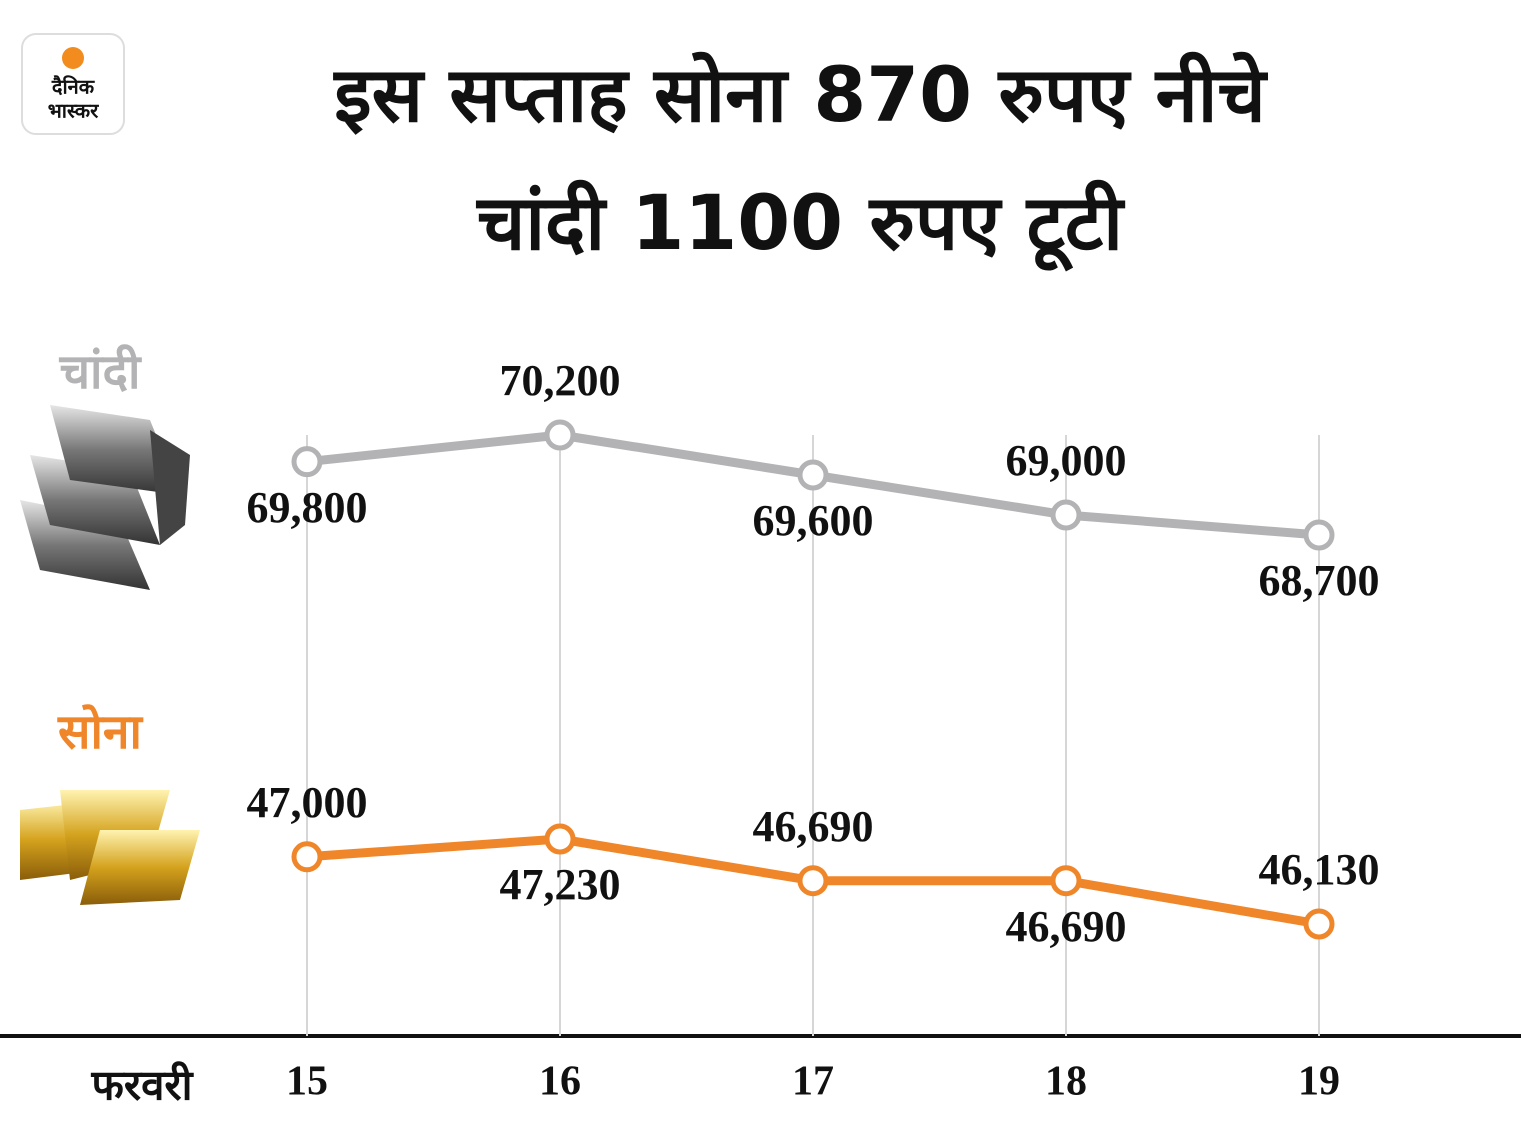 Image resolution: width=1521 pixels, height=1147 pixels. What do you see at coordinates (800, 94) in the screenshot?
I see `chart-title: इस सप्ताह सोना 870 रुपए नीचे` at bounding box center [800, 94].